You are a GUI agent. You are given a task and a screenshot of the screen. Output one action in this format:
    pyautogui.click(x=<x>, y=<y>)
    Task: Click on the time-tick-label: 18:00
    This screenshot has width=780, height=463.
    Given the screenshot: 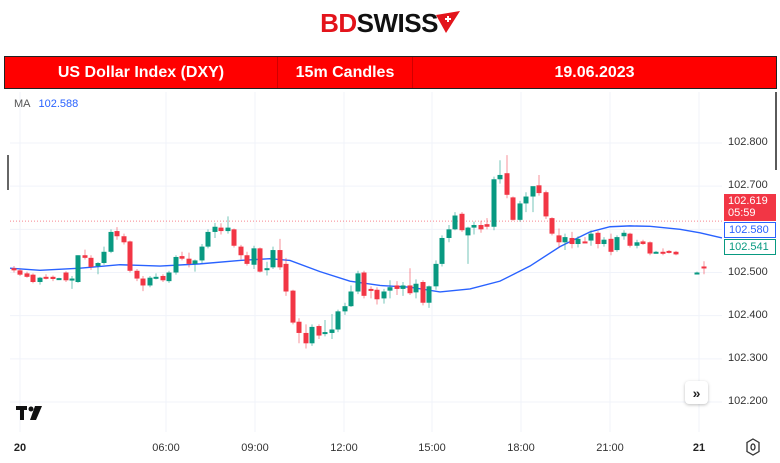 What is the action you would take?
    pyautogui.click(x=521, y=448)
    